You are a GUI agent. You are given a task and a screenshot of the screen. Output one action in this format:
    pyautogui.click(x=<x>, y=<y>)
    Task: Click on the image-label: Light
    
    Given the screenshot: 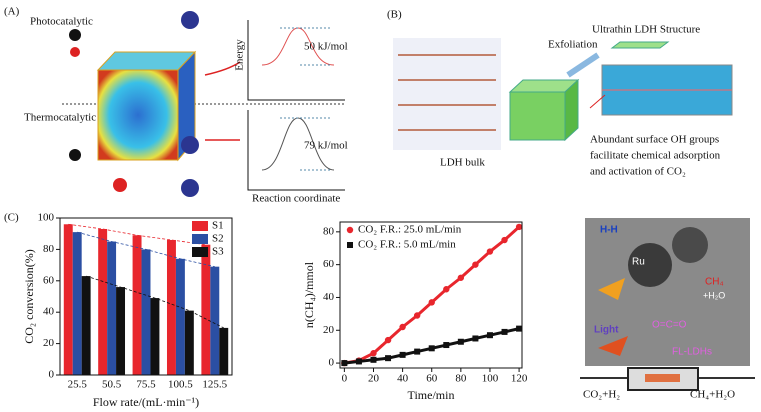 What is the action you would take?
    pyautogui.click(x=606, y=330)
    